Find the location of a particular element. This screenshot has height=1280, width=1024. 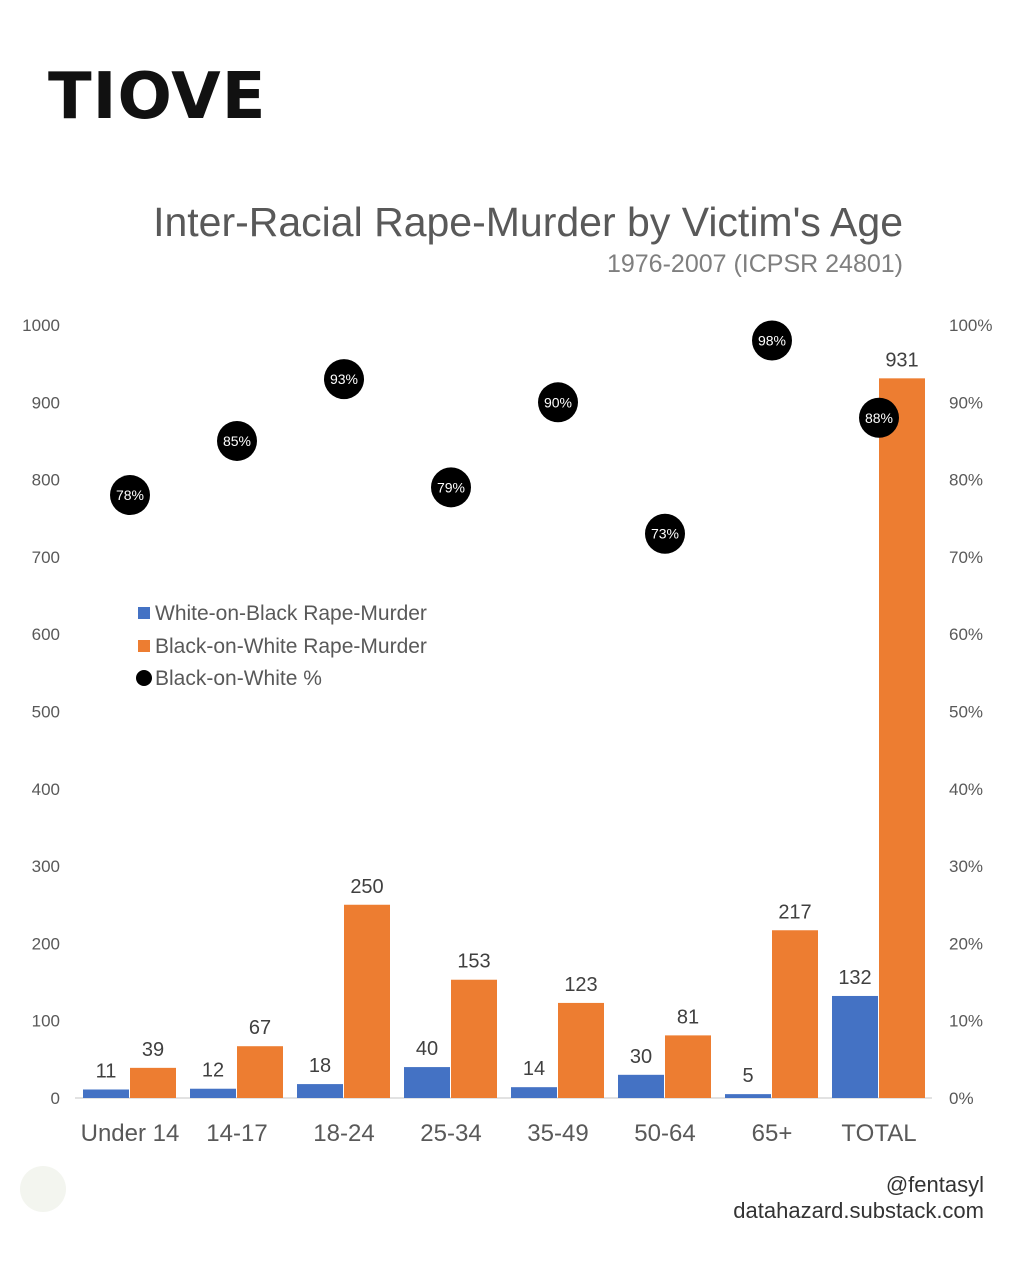

brand-logo: TIOVE is located at coordinates (157, 97).